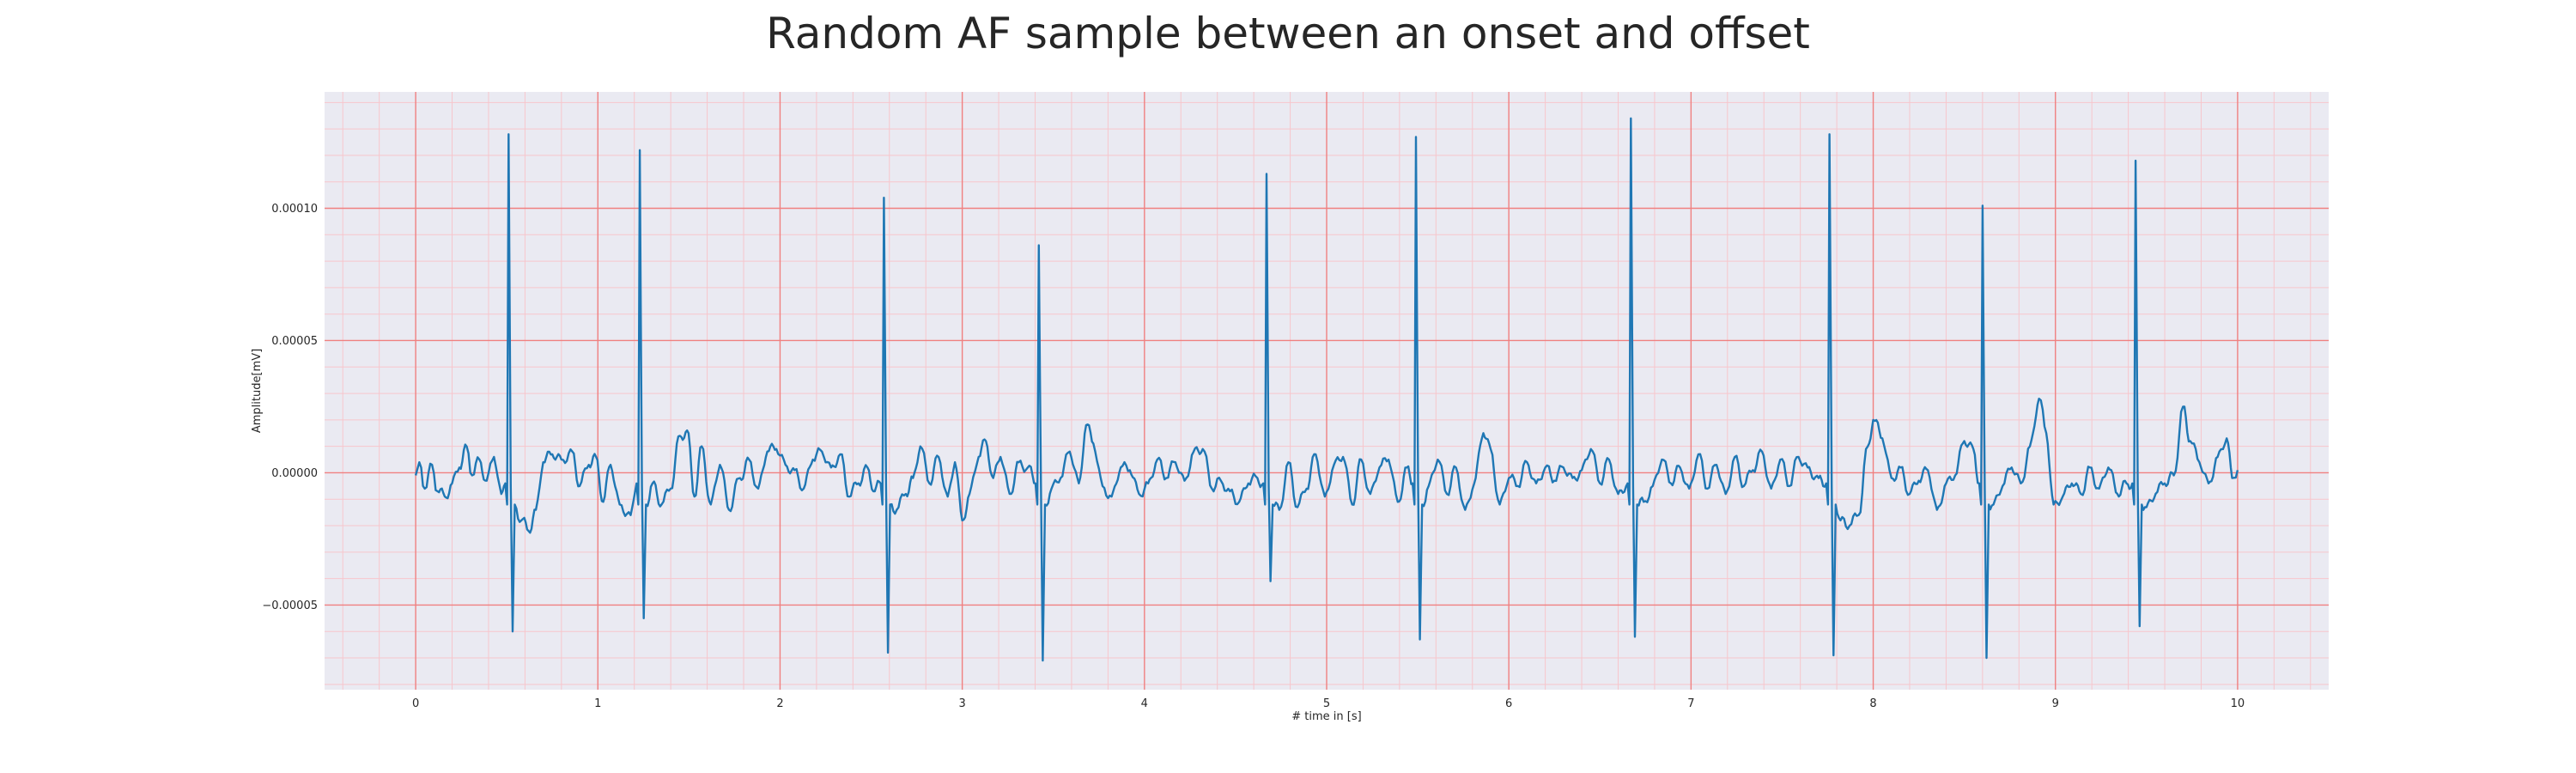 The width and height of the screenshot is (2576, 773). I want to click on x-axis-label: # time in [s], so click(1326, 716).